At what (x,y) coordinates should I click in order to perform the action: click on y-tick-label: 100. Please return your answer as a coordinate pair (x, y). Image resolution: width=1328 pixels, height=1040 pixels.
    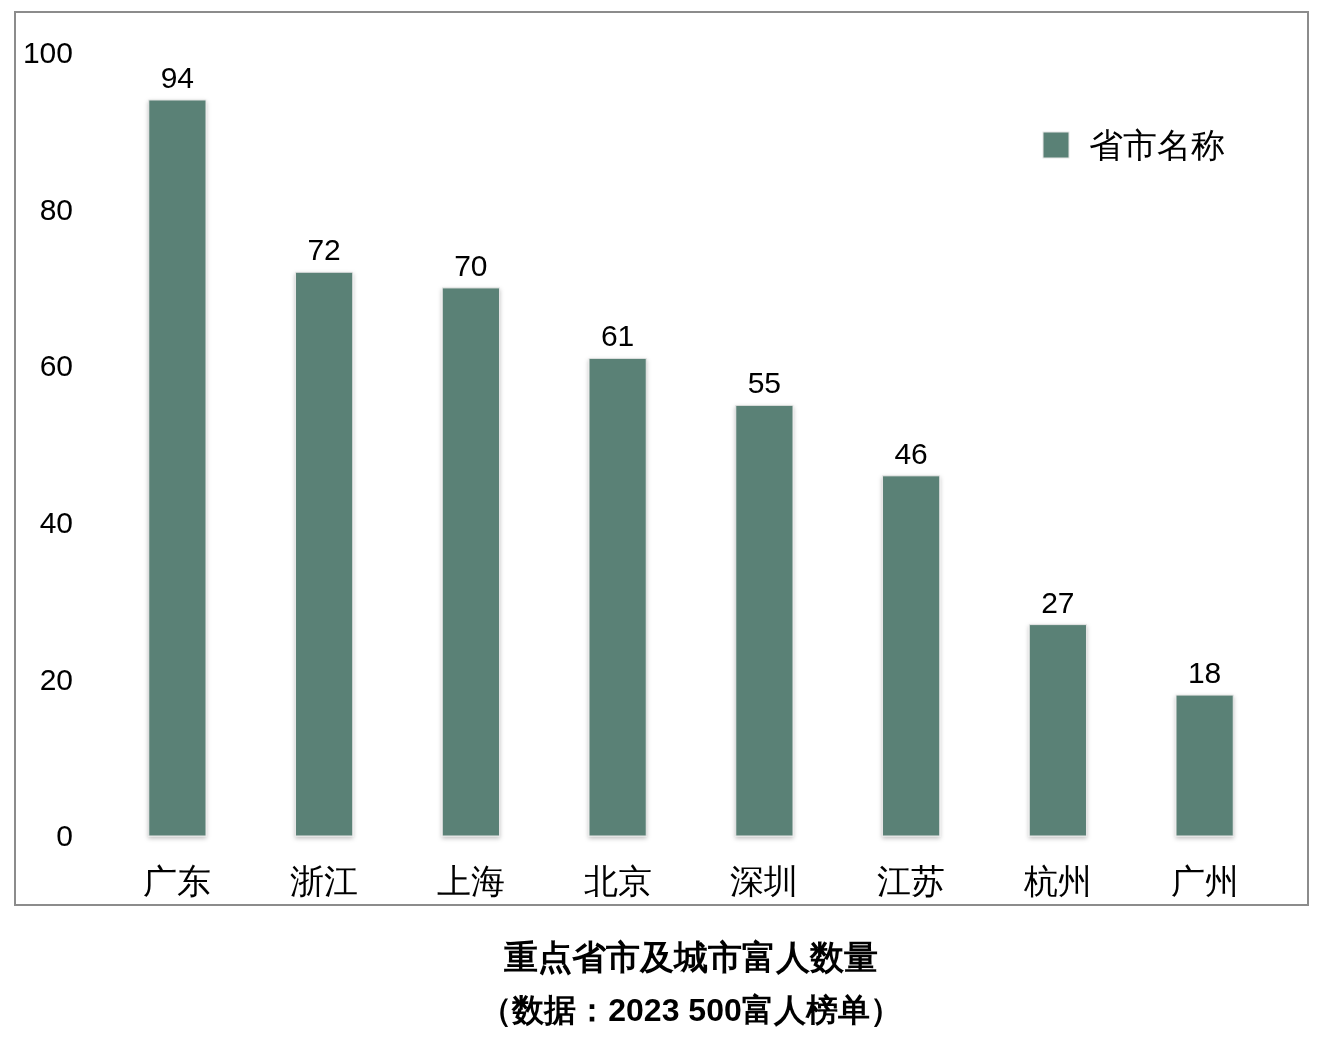
    Looking at the image, I should click on (47, 53).